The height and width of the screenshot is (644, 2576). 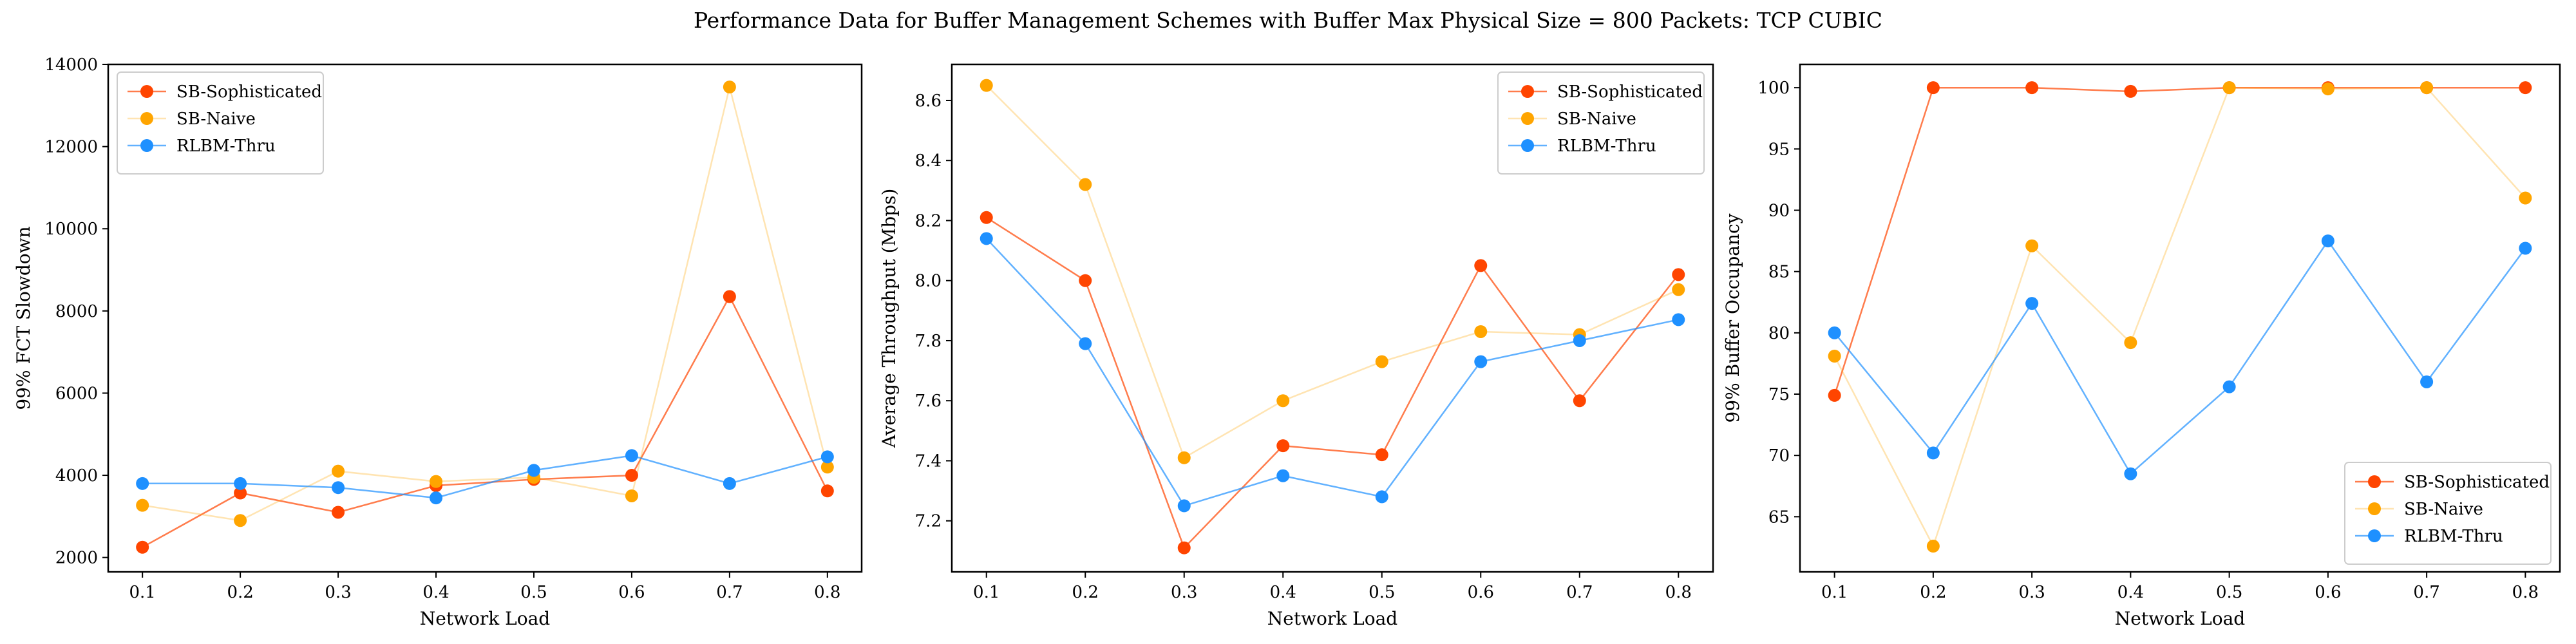 What do you see at coordinates (1607, 147) in the screenshot?
I see `legend-label: RLBM-Thru` at bounding box center [1607, 147].